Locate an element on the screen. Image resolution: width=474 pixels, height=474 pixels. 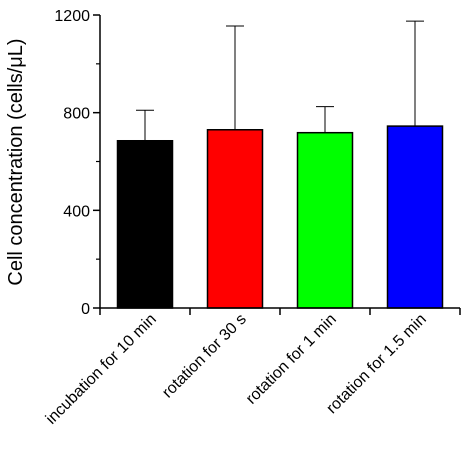
x-category-label: rotation for 30 s is located at coordinates (204, 356).